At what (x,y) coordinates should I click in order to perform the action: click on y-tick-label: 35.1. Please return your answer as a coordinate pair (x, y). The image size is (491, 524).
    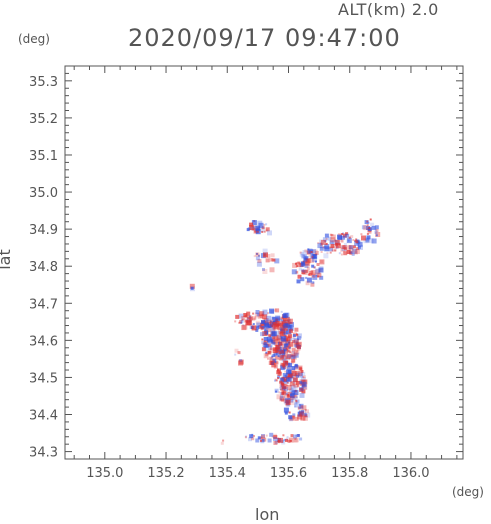
    Looking at the image, I should click on (43, 156).